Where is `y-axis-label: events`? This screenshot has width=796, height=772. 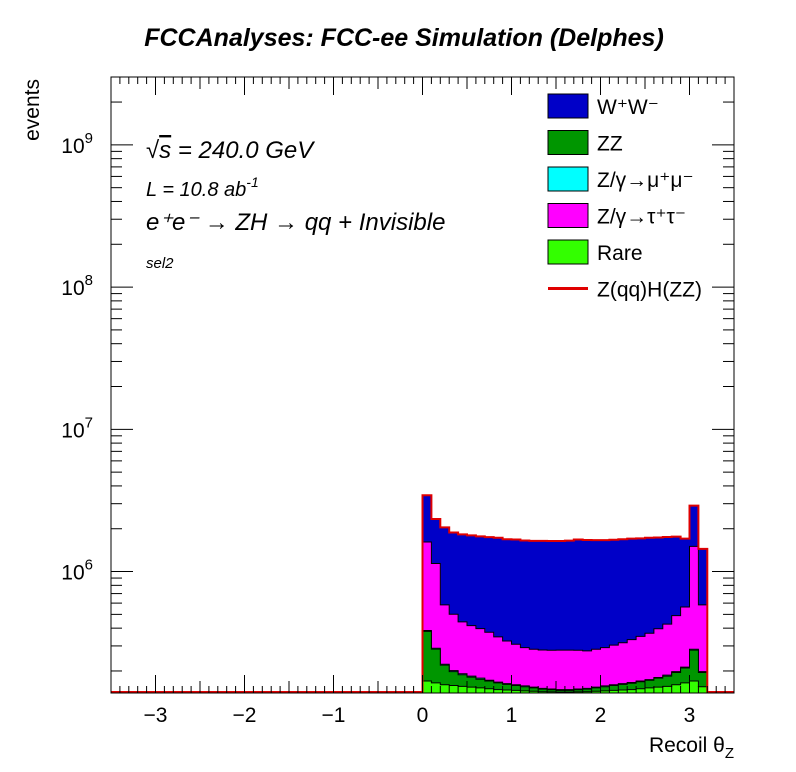 y-axis-label: events is located at coordinates (32, 110).